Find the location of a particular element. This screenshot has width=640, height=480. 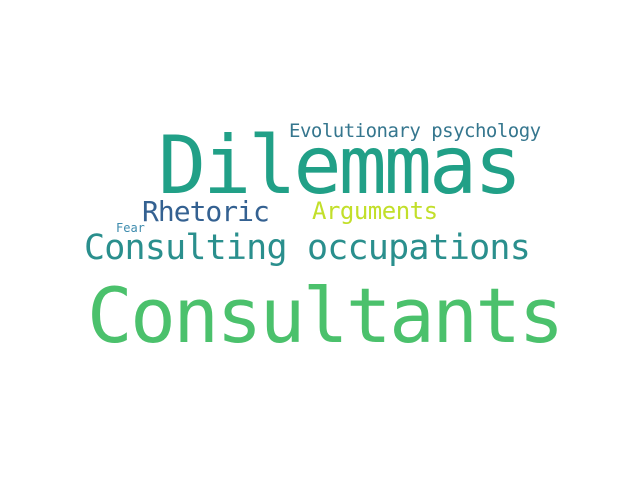

word-dilemmas: Dilemmas is located at coordinates (340, 165).